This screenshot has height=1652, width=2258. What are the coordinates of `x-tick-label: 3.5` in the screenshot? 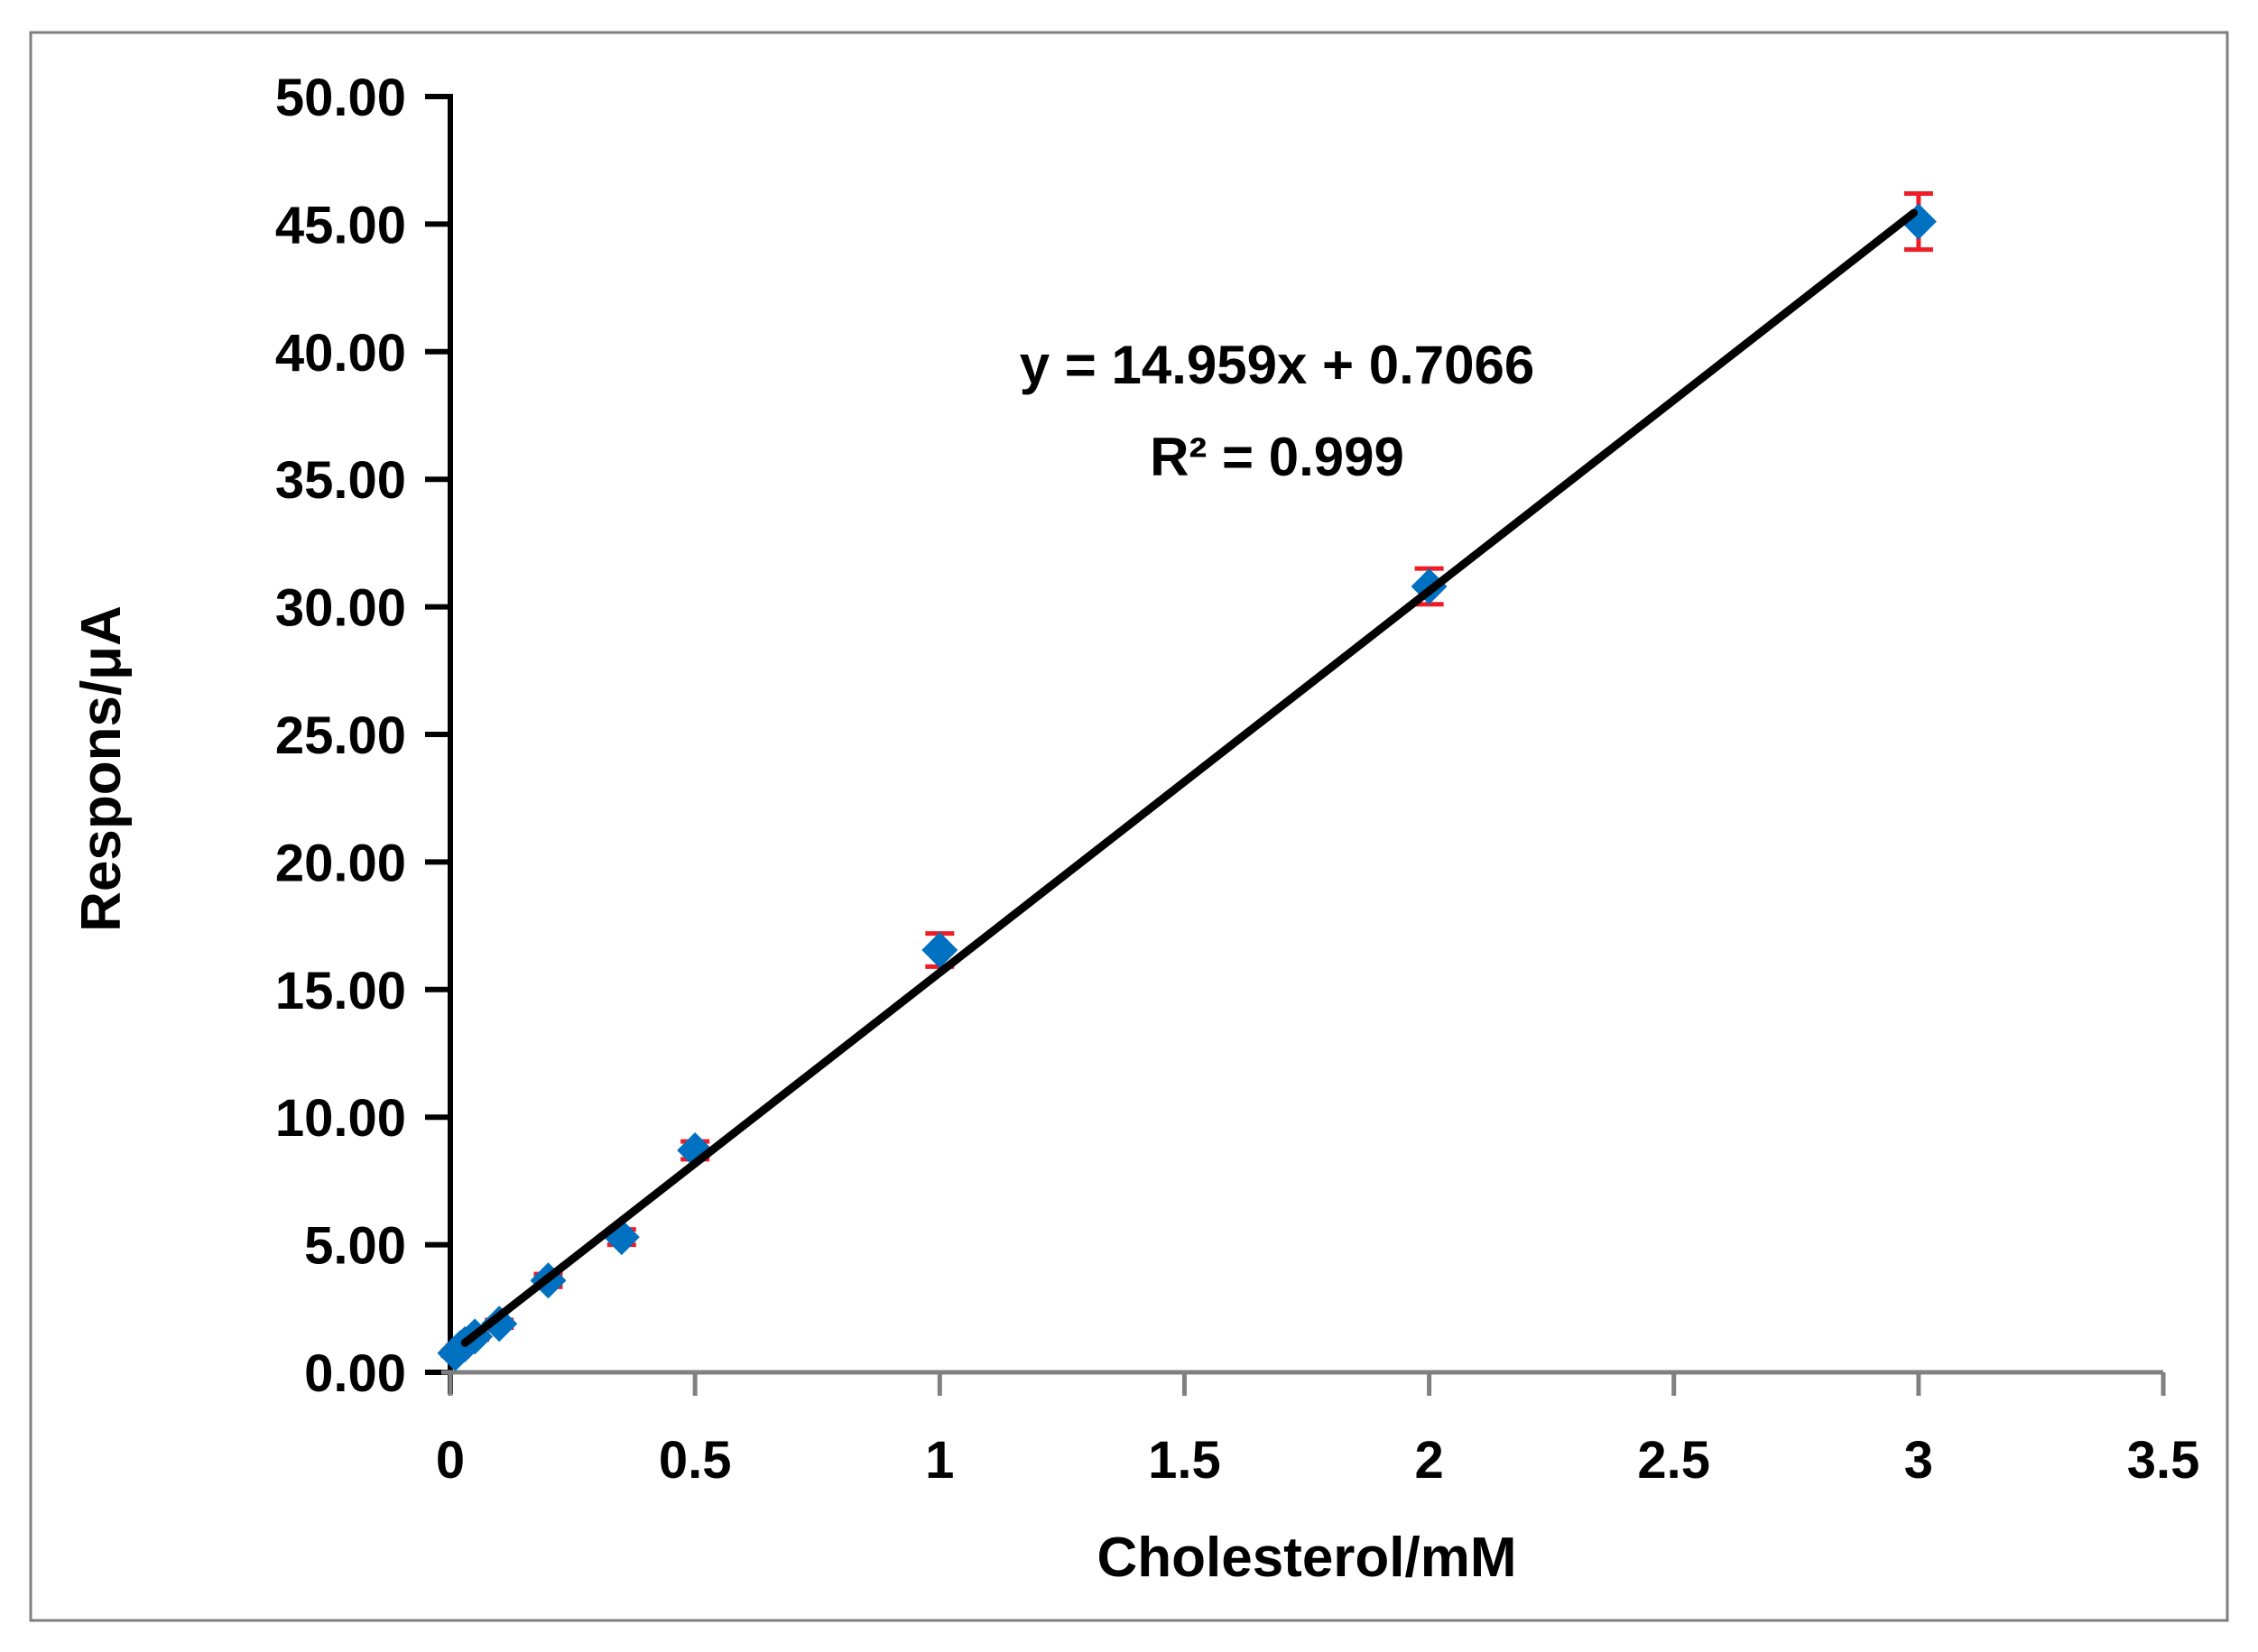 It's located at (2163, 1460).